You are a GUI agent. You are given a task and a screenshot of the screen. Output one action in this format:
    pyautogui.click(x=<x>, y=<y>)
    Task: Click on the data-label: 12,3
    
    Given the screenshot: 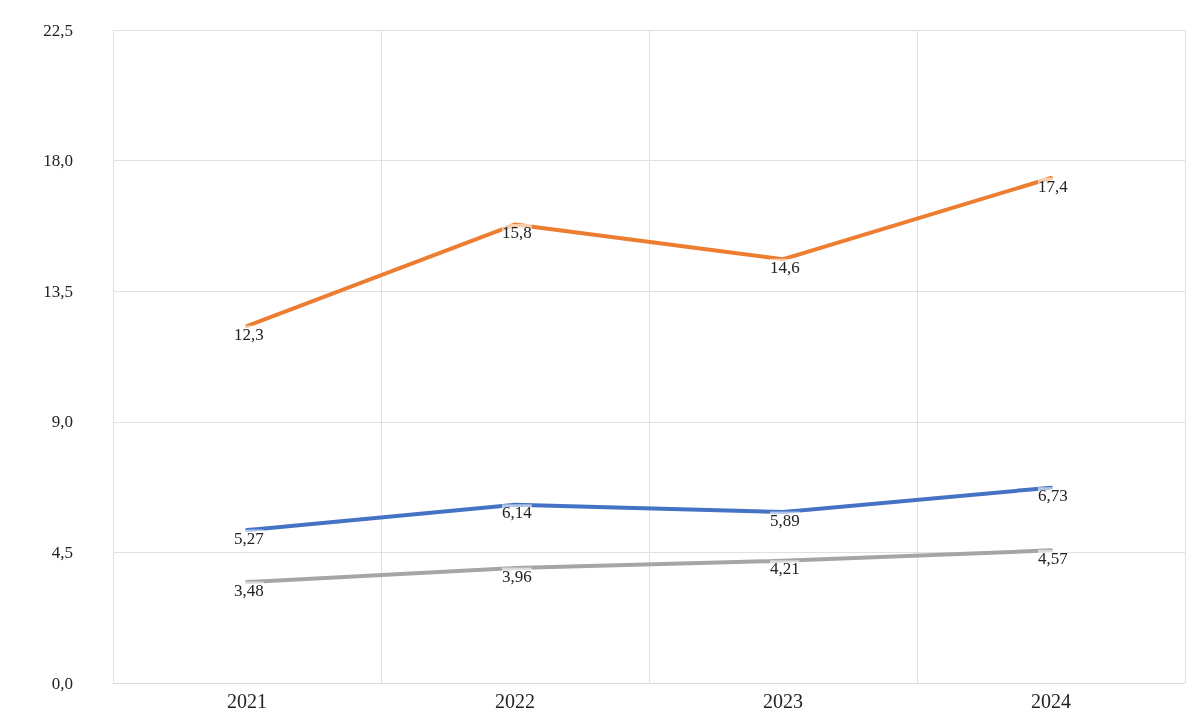 What is the action you would take?
    pyautogui.click(x=249, y=334)
    